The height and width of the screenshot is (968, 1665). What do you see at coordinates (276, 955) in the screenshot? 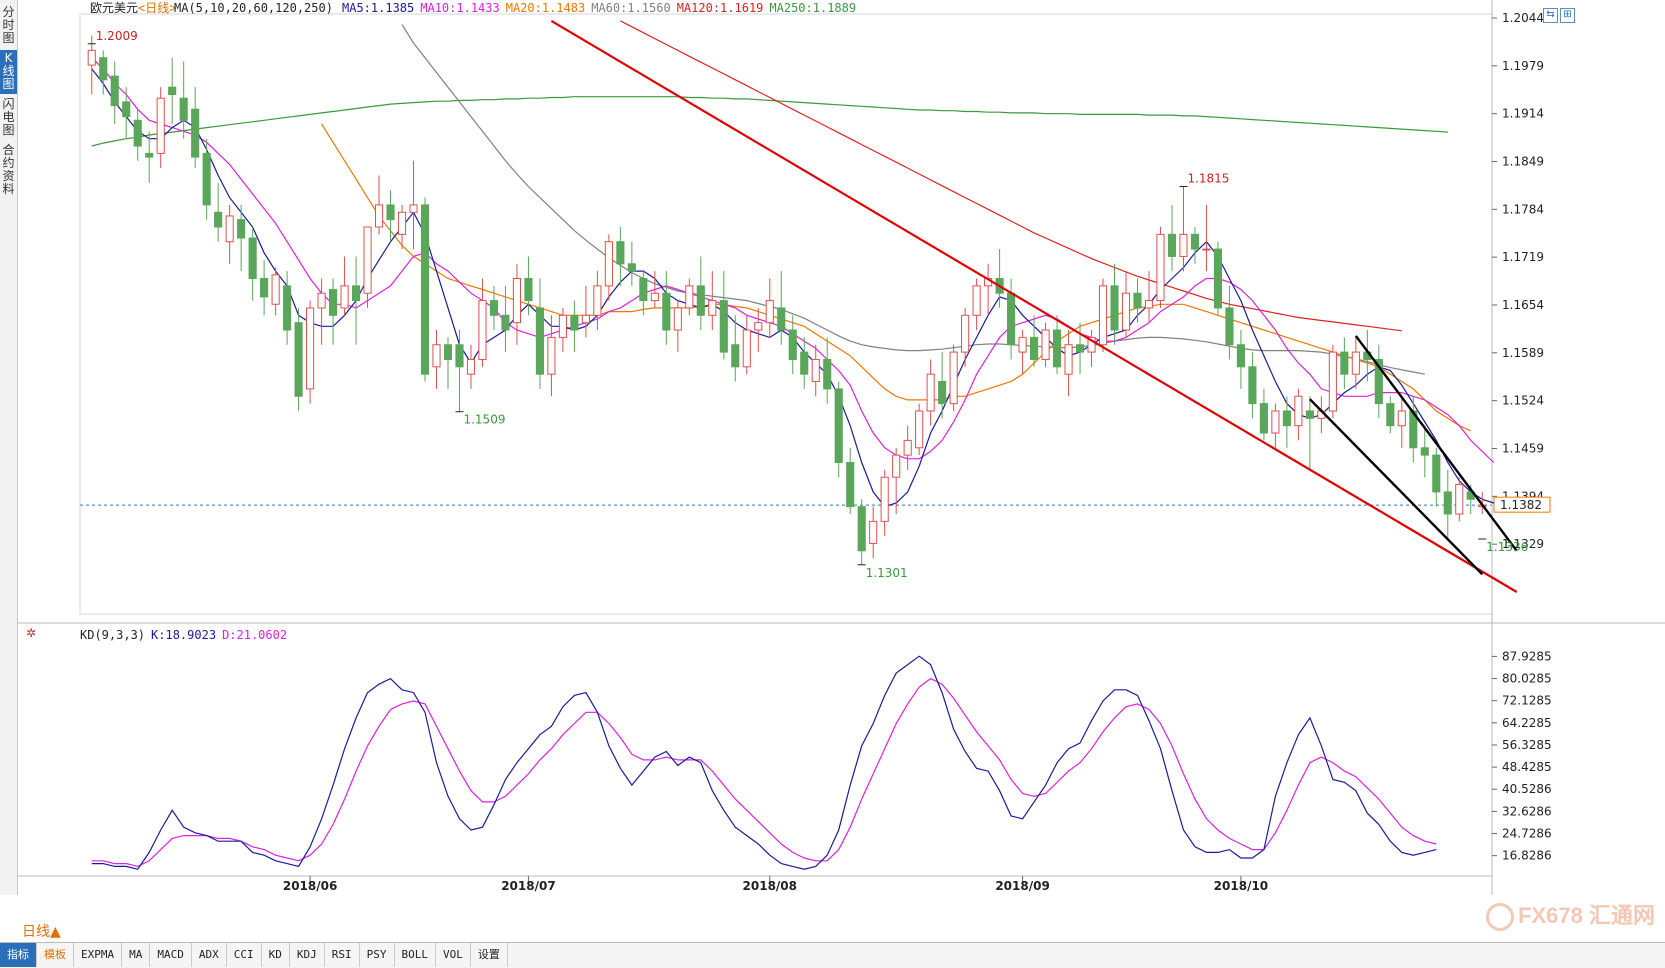
I see `tab-kd: KD` at bounding box center [276, 955].